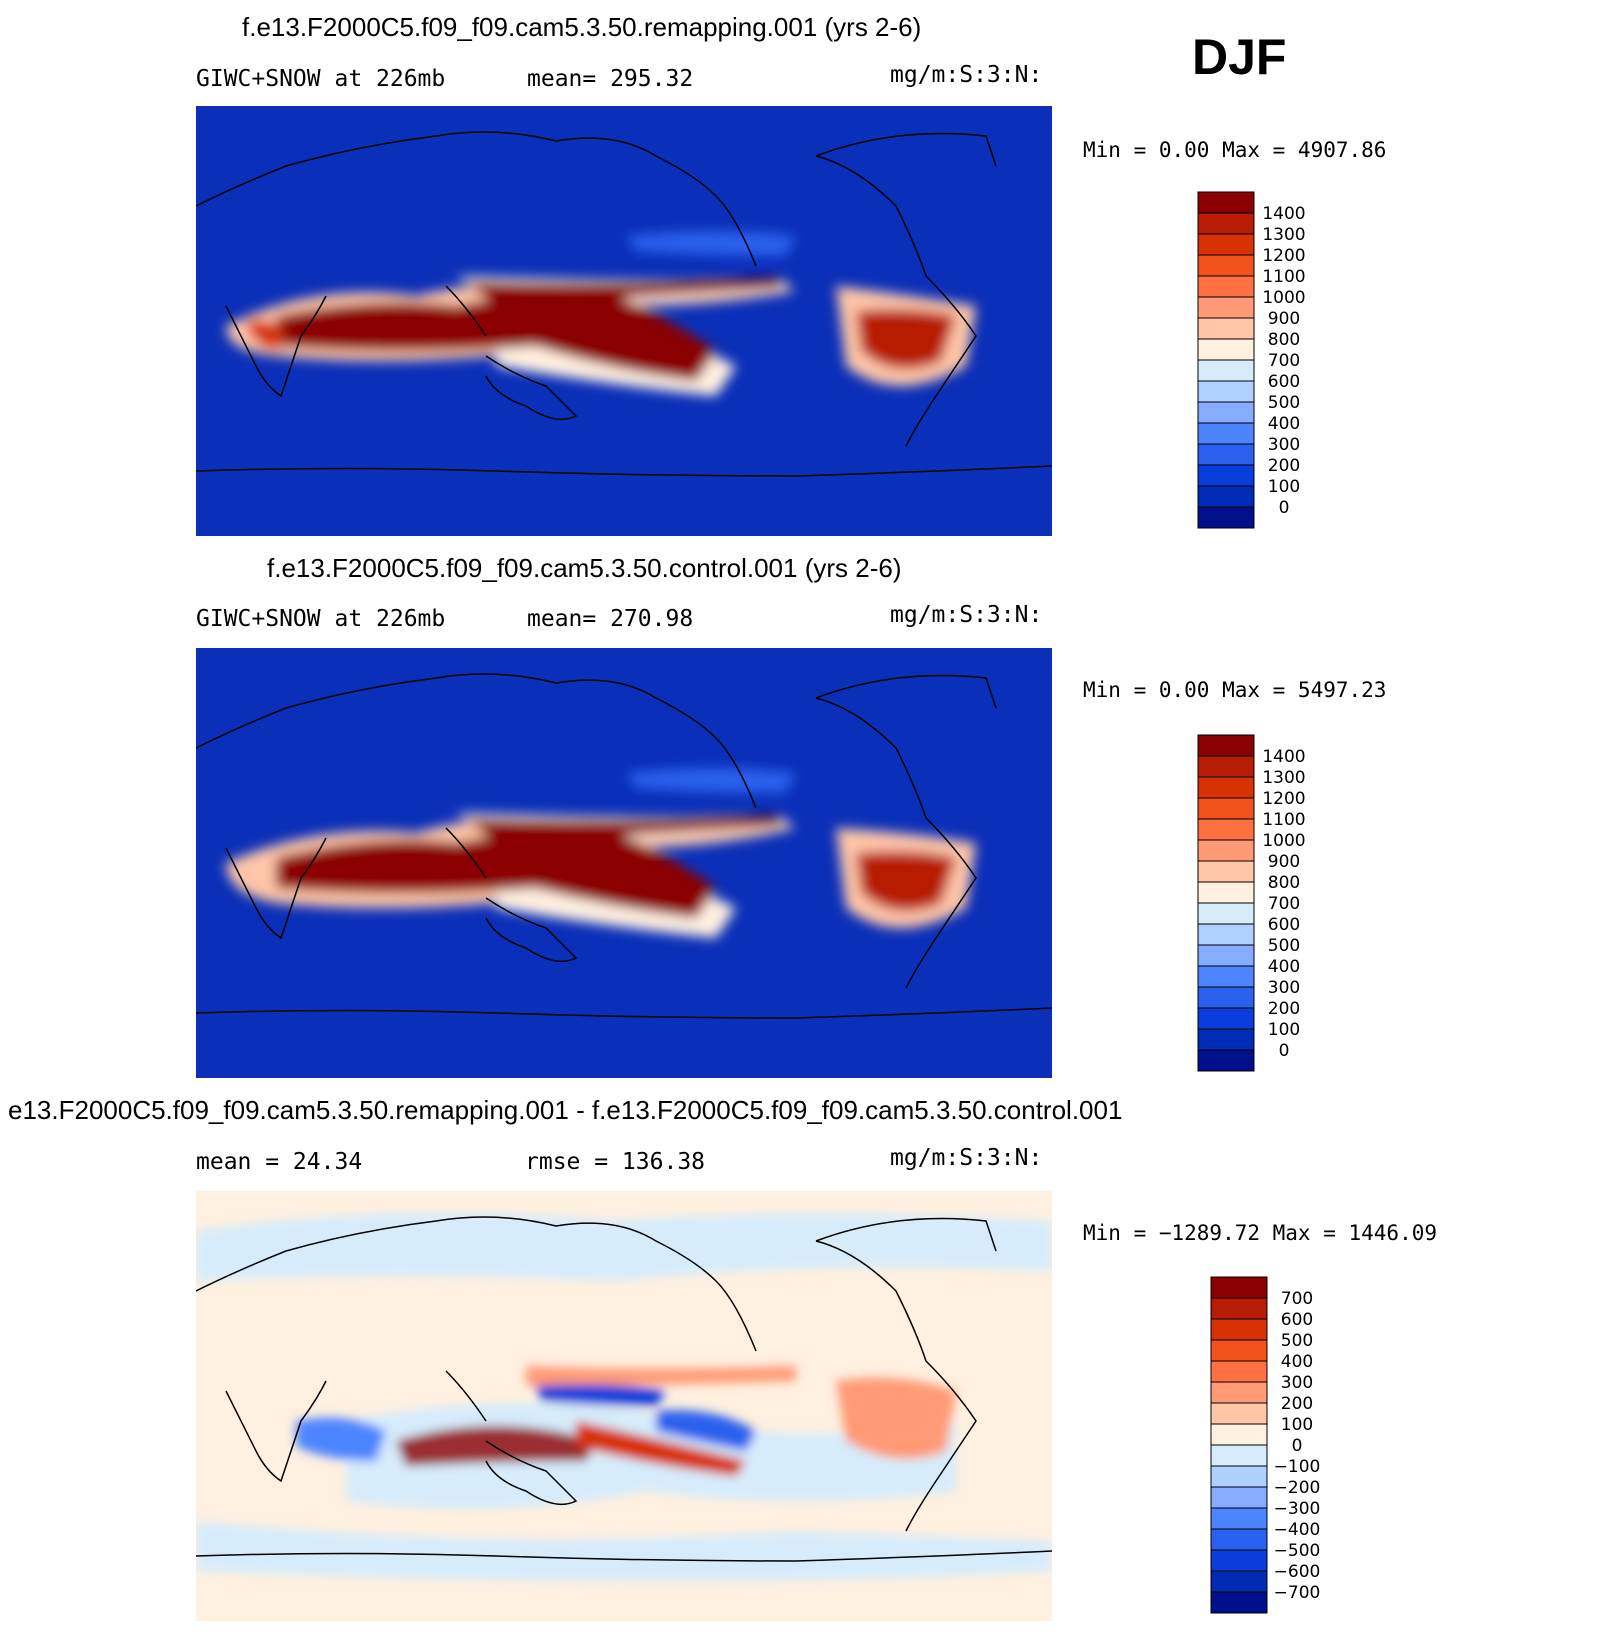 This screenshot has width=1599, height=1652. I want to click on colorbar-1-tick-label: 1100, so click(1283, 277).